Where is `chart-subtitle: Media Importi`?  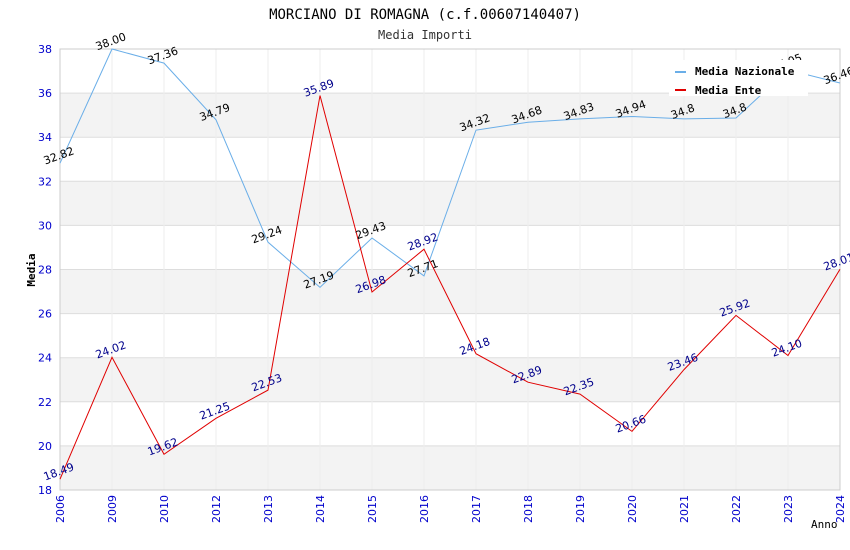 chart-subtitle: Media Importi is located at coordinates (425, 35).